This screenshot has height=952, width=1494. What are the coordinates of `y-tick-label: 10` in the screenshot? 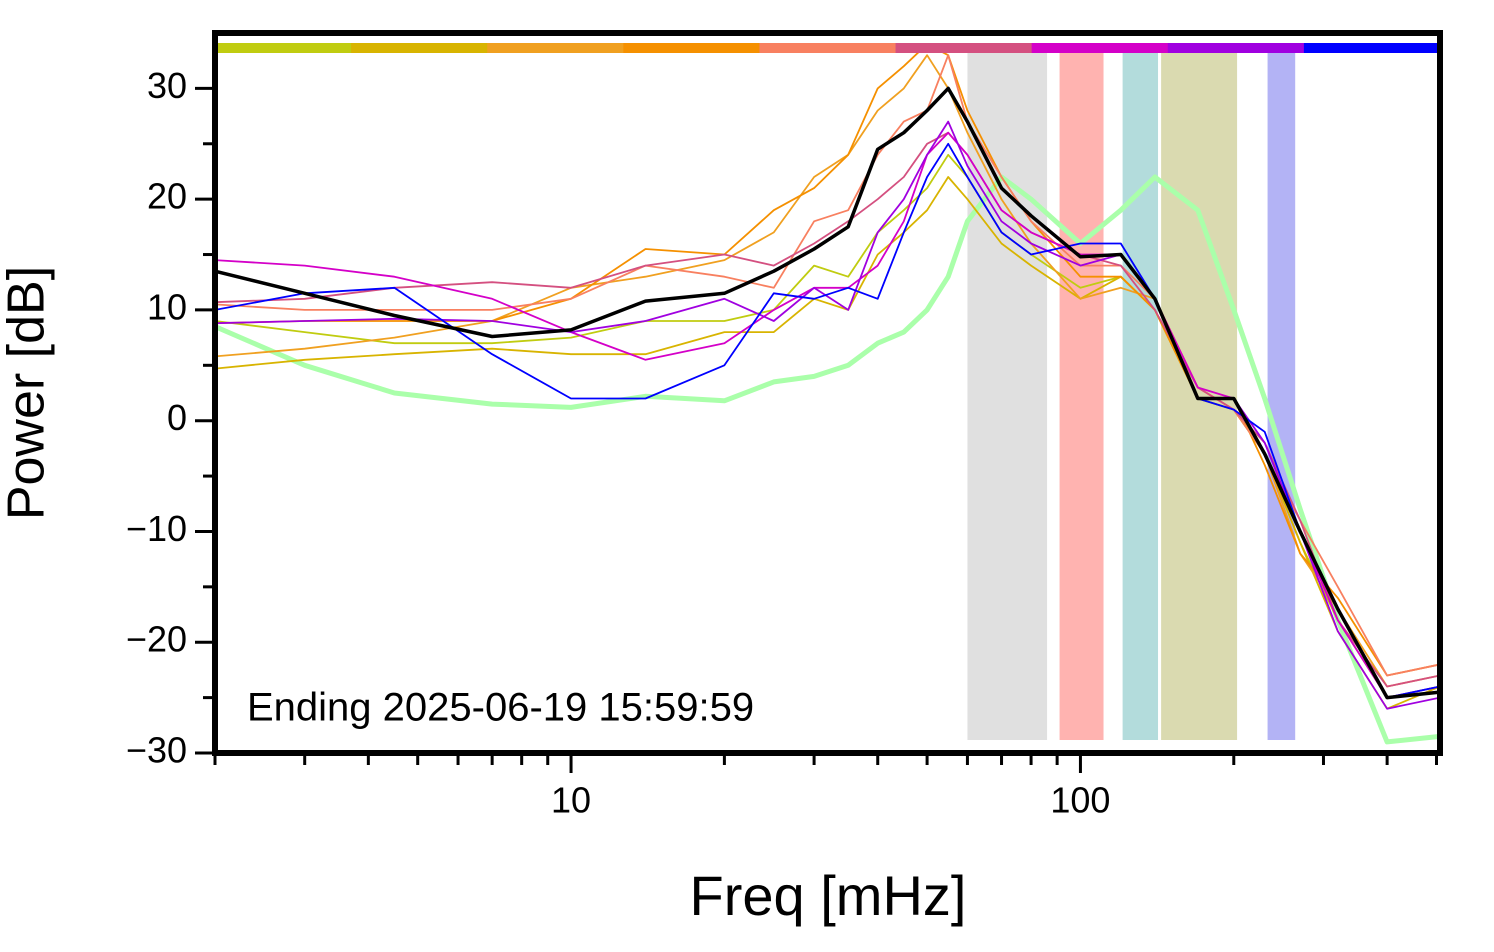 It's located at (167, 306).